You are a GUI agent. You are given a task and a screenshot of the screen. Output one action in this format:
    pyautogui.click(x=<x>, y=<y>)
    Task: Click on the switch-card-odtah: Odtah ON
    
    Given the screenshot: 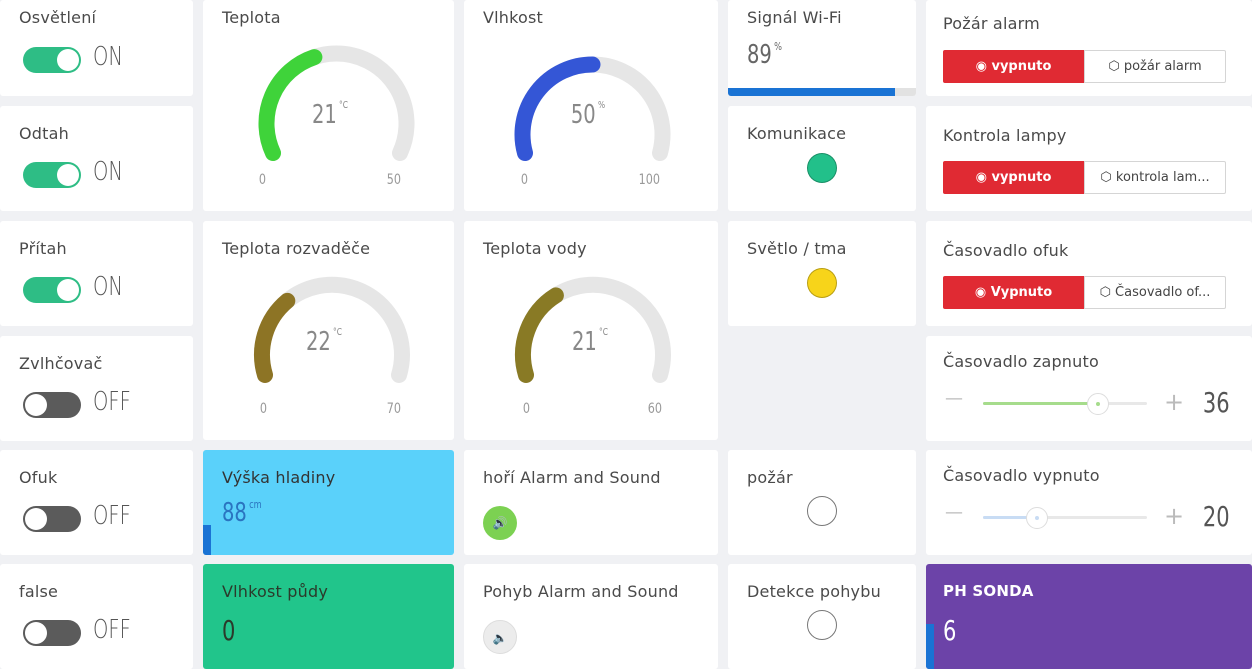 What is the action you would take?
    pyautogui.click(x=96, y=158)
    